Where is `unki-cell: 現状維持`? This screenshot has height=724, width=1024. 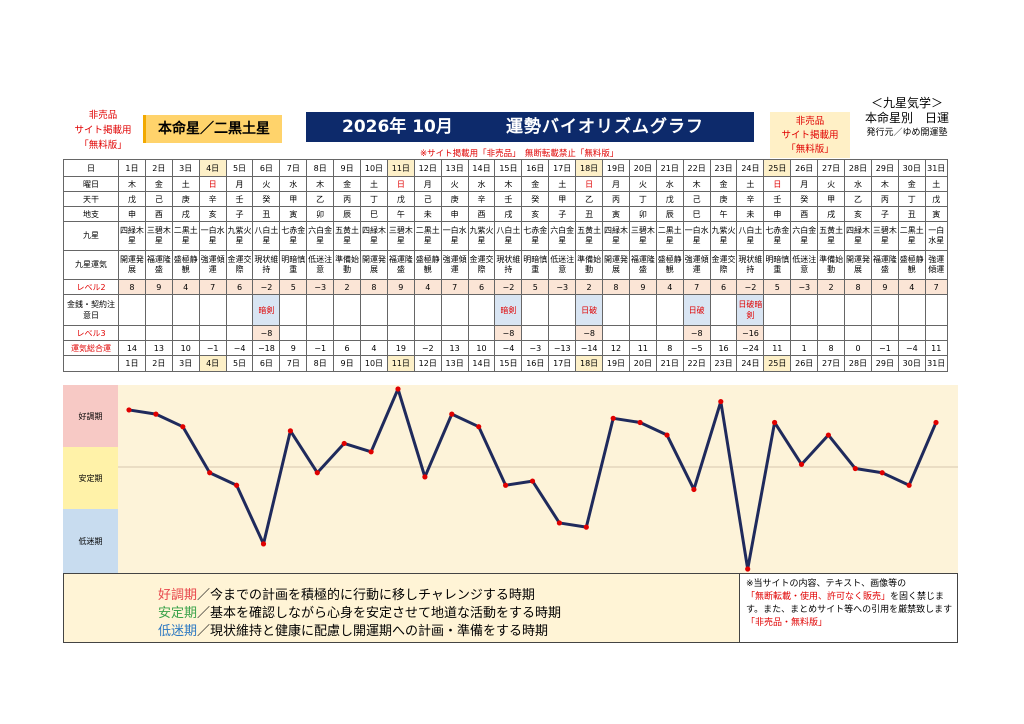 unki-cell: 現状維持 is located at coordinates (508, 265).